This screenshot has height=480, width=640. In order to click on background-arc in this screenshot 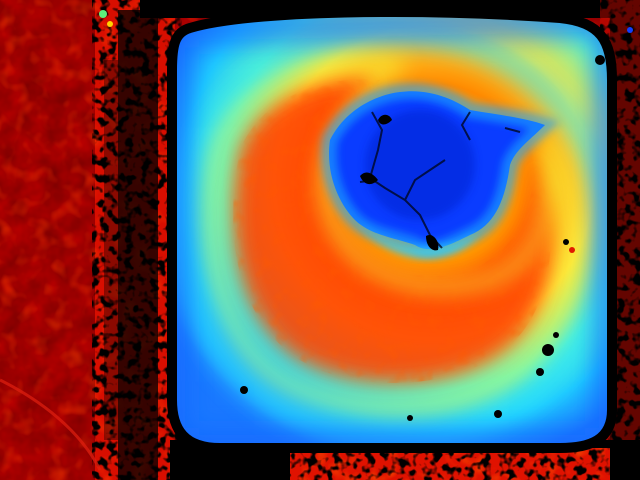, I will do `click(51, 424)`.